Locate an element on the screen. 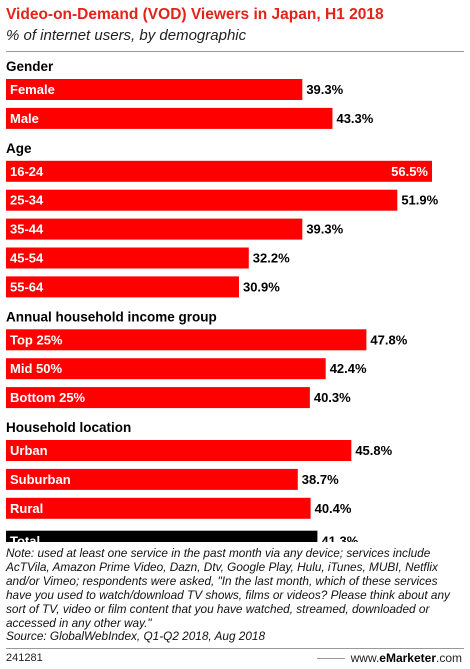 The image size is (470, 669). bar-value-label: 32.2% is located at coordinates (271, 258).